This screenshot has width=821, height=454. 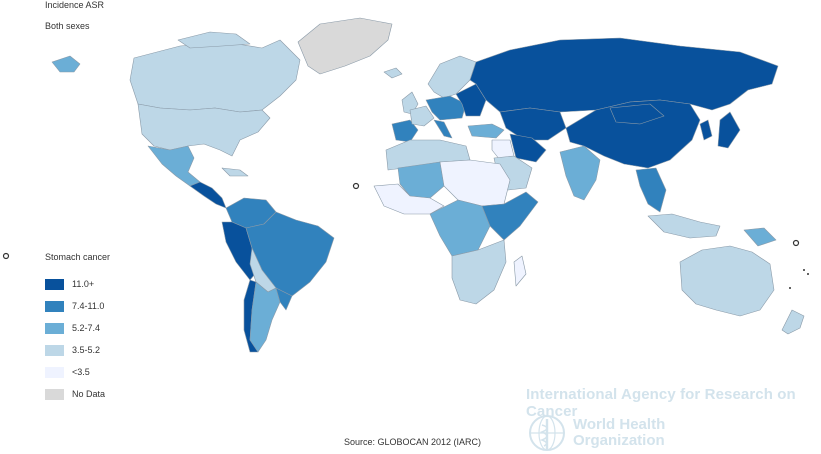 What do you see at coordinates (174, 166) in the screenshot?
I see `region-mexico` at bounding box center [174, 166].